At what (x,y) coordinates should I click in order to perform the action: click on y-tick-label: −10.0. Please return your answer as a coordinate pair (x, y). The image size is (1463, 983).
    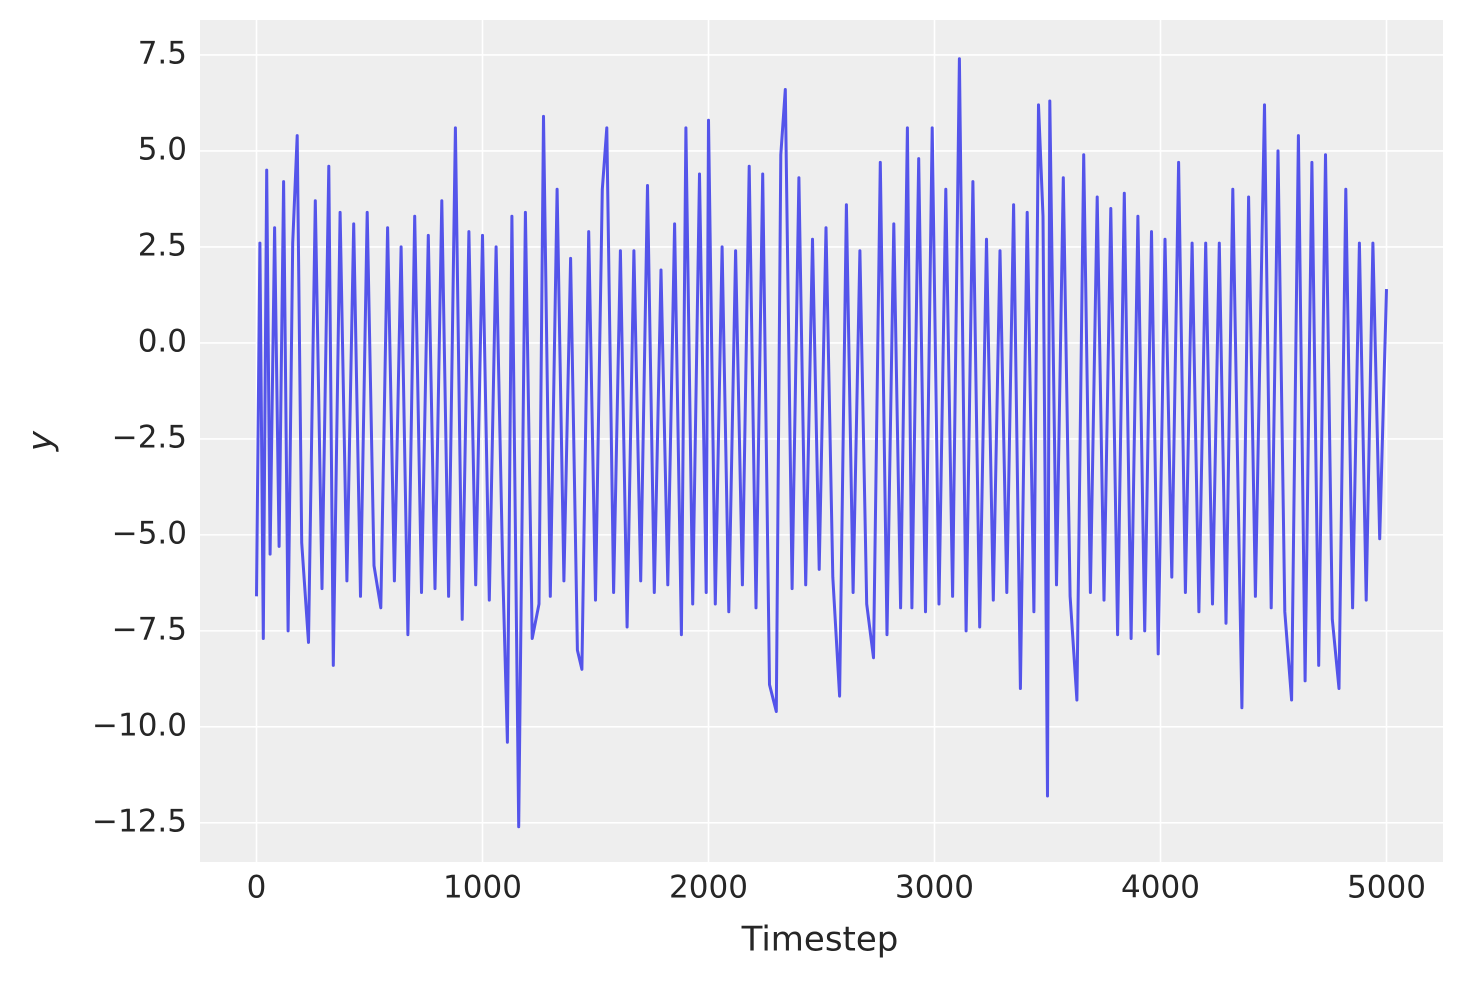
    Looking at the image, I should click on (139, 725).